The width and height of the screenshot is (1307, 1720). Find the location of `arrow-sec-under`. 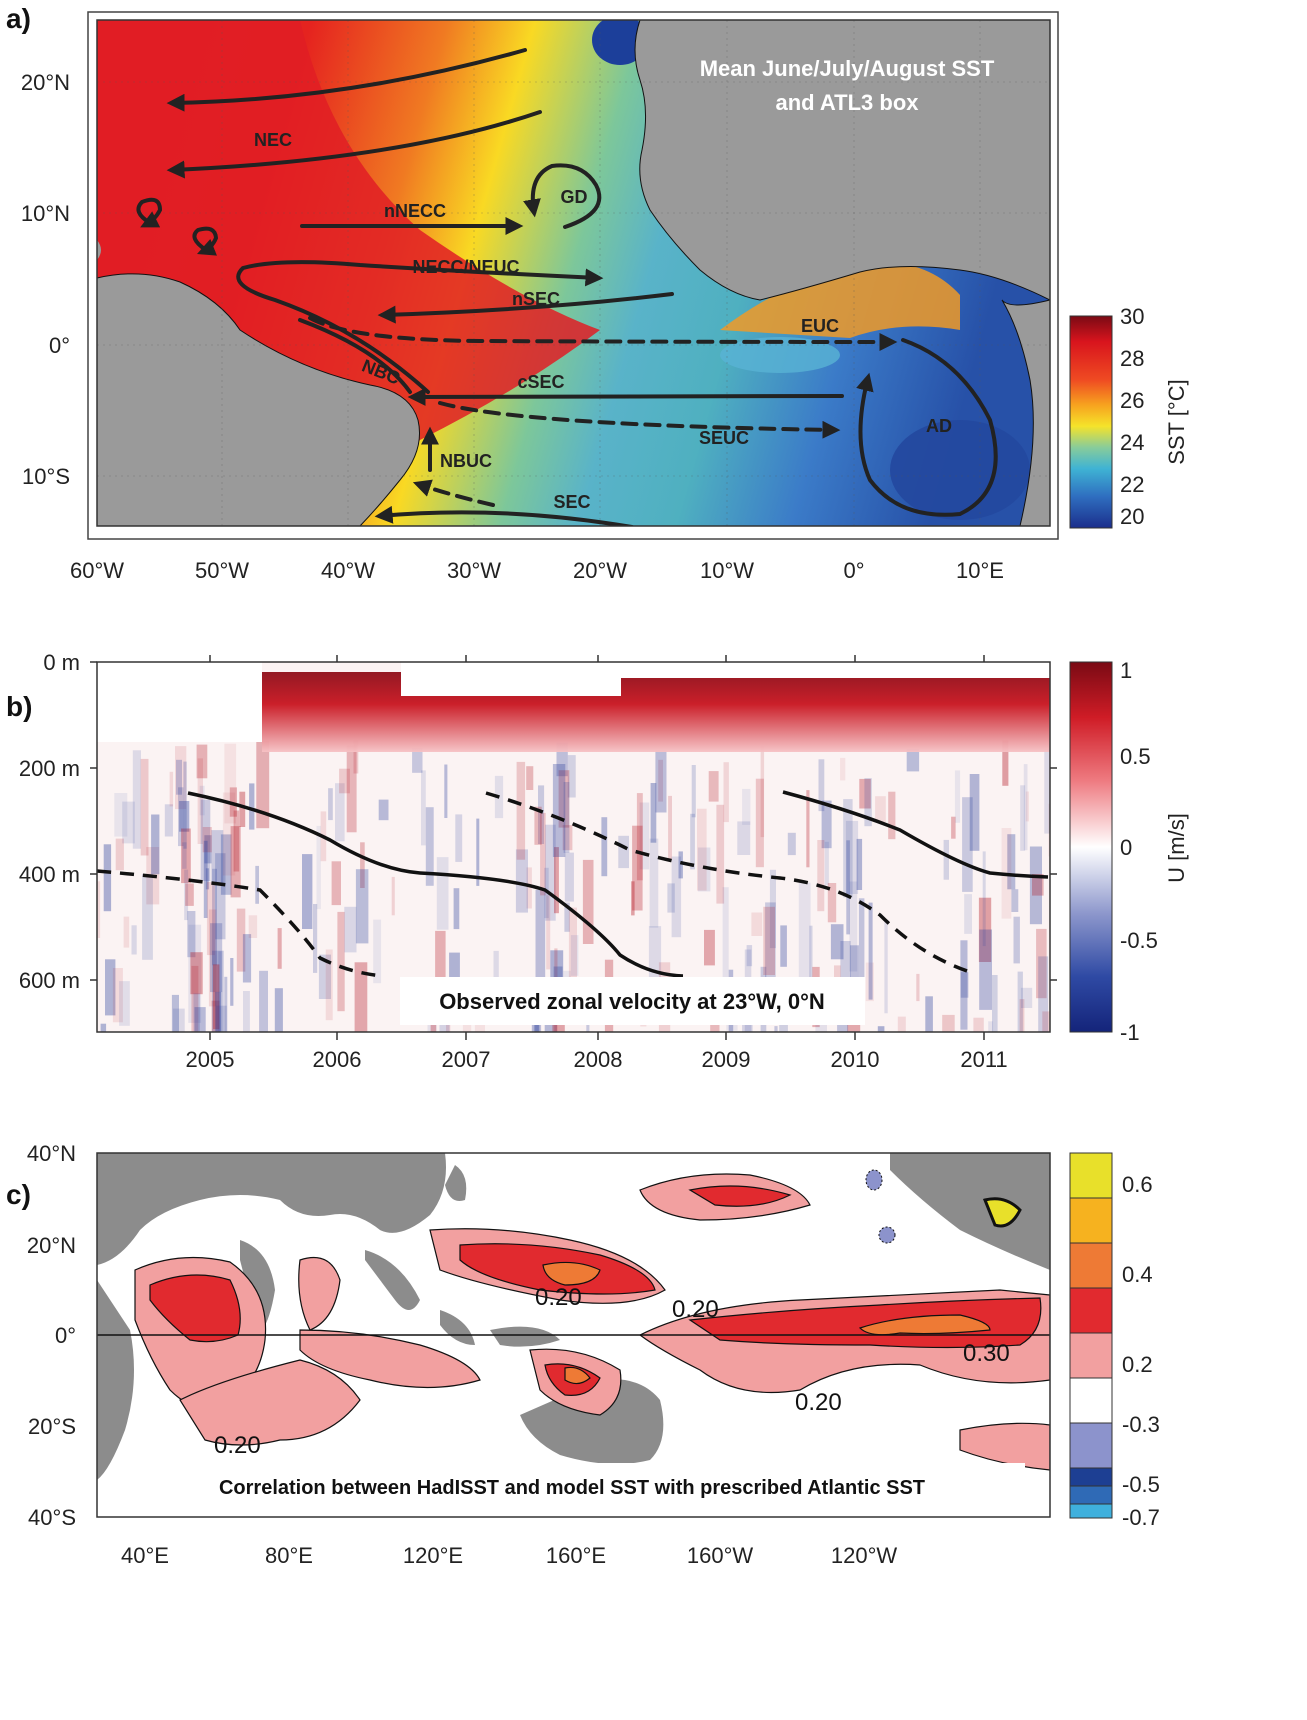

arrow-sec-under is located at coordinates (453, 493).